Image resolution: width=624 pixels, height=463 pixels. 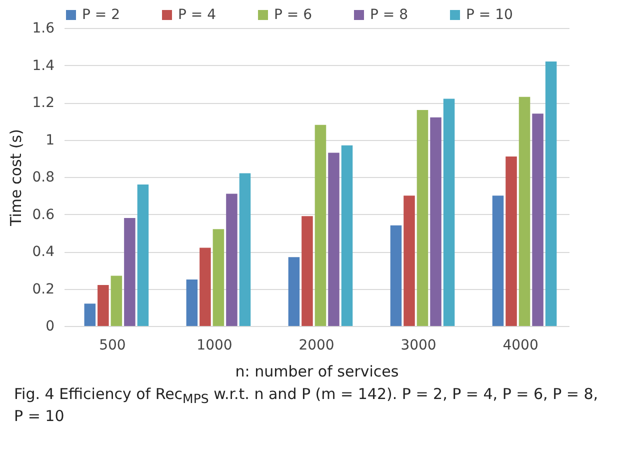 I want to click on y-tick-label: 1.4, so click(x=43, y=66).